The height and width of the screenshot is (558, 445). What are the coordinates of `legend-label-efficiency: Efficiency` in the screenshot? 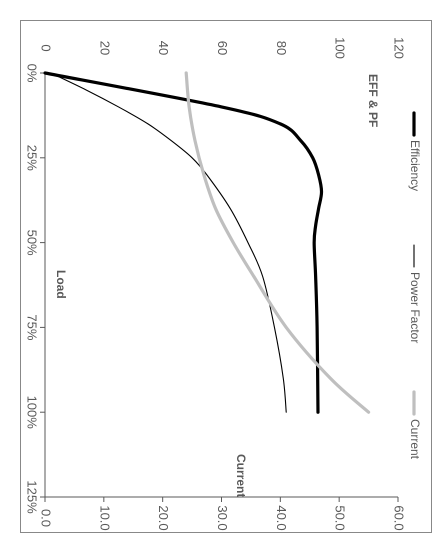 It's located at (415, 165).